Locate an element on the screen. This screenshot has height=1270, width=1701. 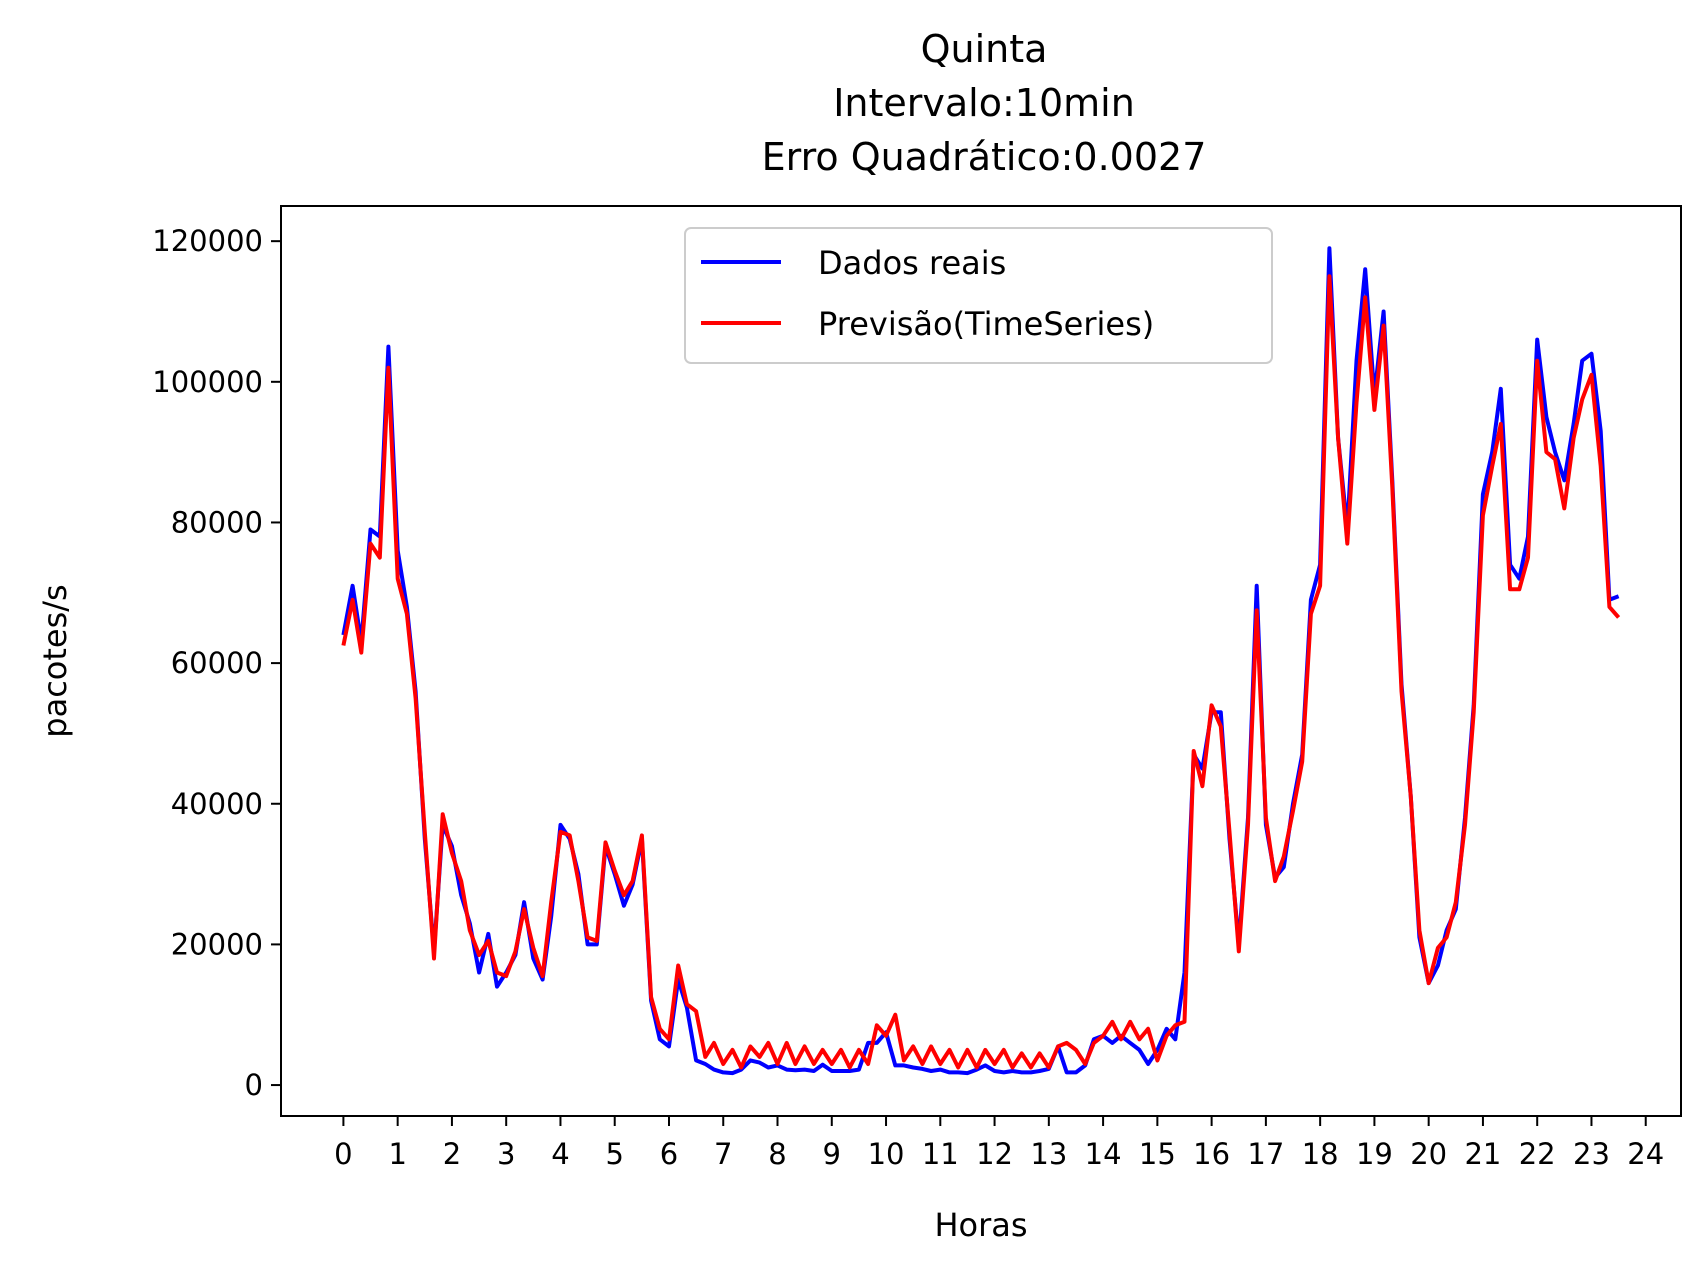
chart-title-line-1: Quinta is located at coordinates (984, 49).